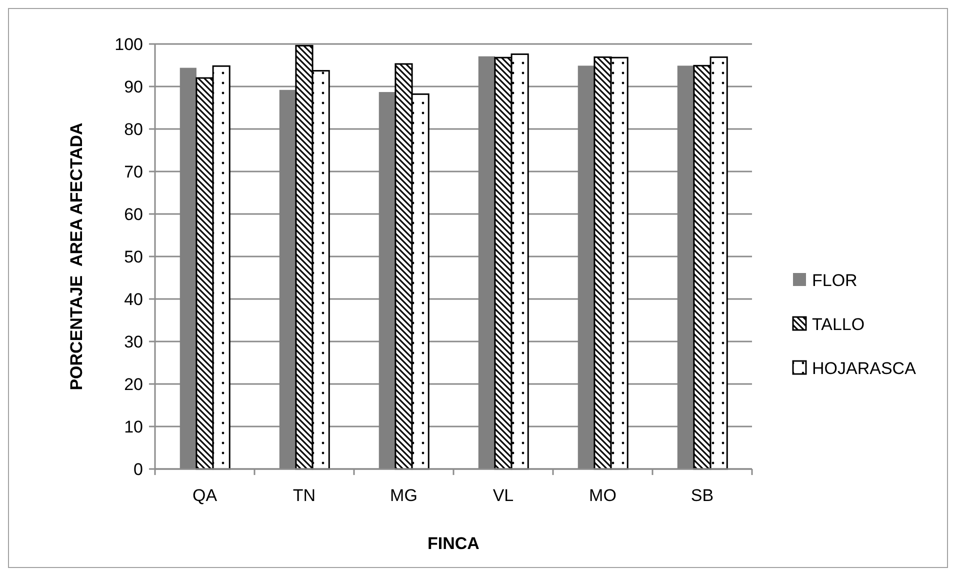 The height and width of the screenshot is (577, 956). Describe the element at coordinates (133, 299) in the screenshot. I see `y-tick-label: 40` at that location.